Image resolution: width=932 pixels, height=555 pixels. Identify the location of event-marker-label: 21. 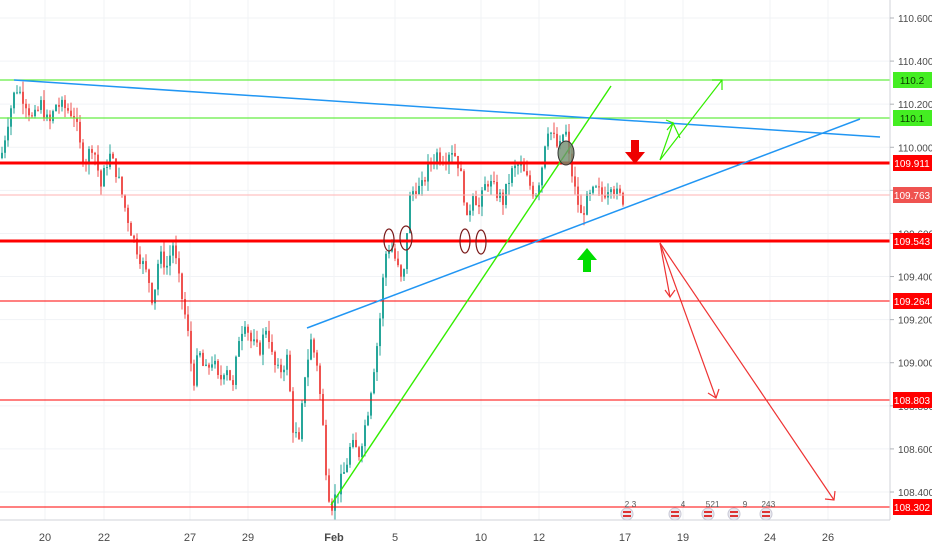
(715, 504).